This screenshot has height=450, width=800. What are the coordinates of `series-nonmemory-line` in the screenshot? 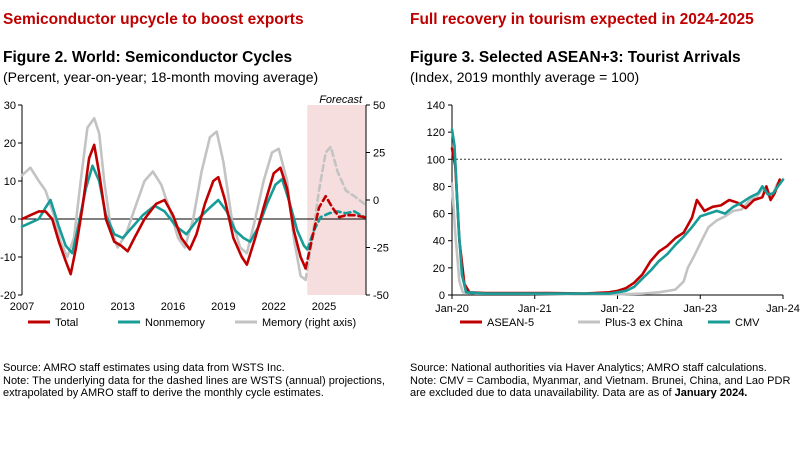 It's located at (164, 209).